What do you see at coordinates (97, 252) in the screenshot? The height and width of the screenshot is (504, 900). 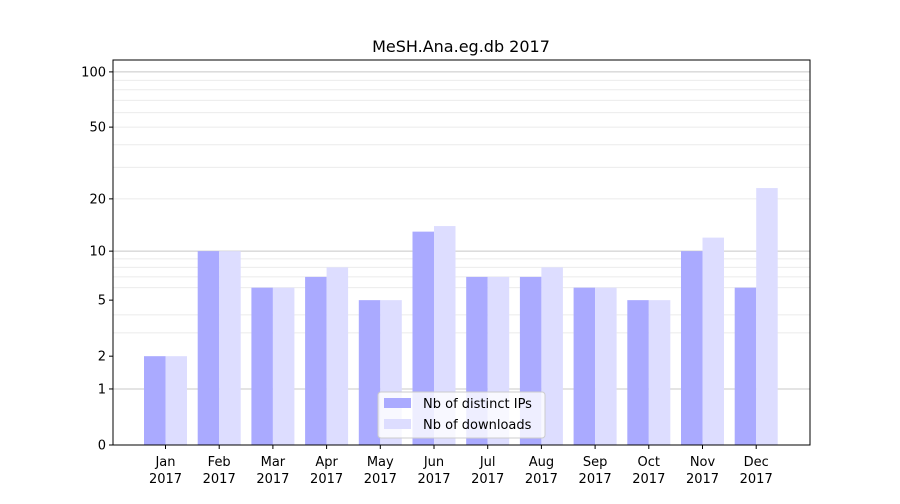 I see `y-tick-label: 10` at bounding box center [97, 252].